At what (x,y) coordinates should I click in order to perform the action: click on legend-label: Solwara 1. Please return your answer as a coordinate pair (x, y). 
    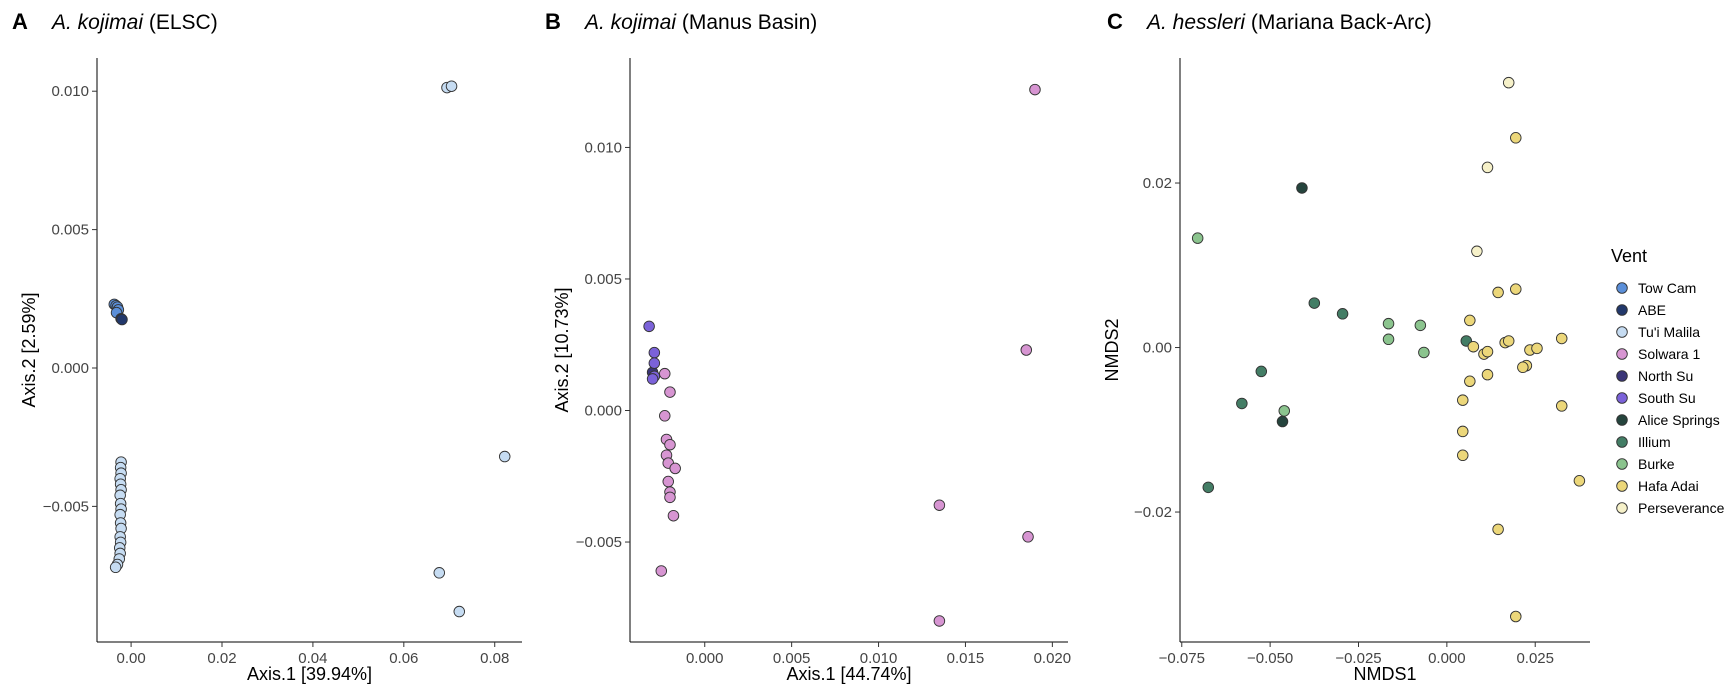
    Looking at the image, I should click on (1669, 354).